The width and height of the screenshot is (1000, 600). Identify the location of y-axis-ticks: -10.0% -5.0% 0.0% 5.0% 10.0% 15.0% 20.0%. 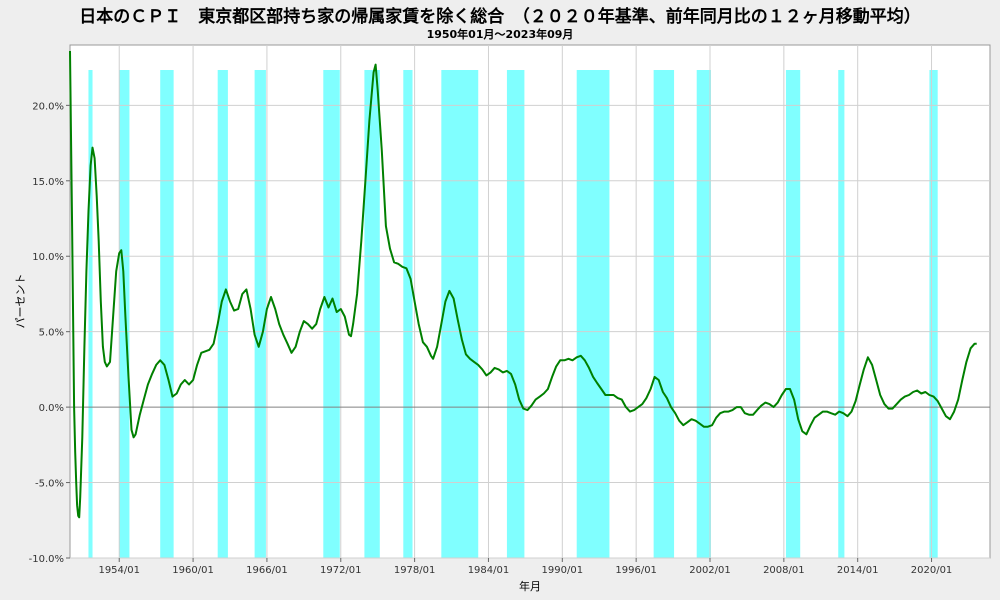
(49, 333).